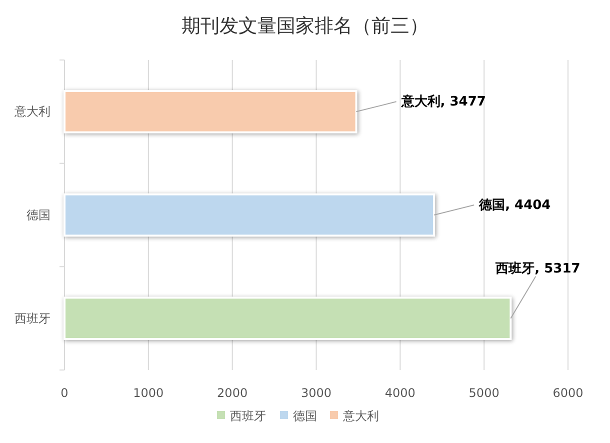 The image size is (610, 443). I want to click on data-label: 德国, 4404, so click(514, 205).